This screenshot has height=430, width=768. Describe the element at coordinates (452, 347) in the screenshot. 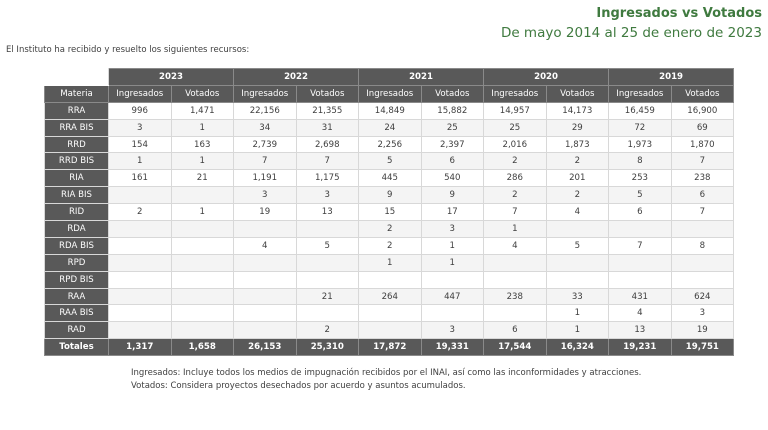

I see `total-cell: 19,331` at that location.